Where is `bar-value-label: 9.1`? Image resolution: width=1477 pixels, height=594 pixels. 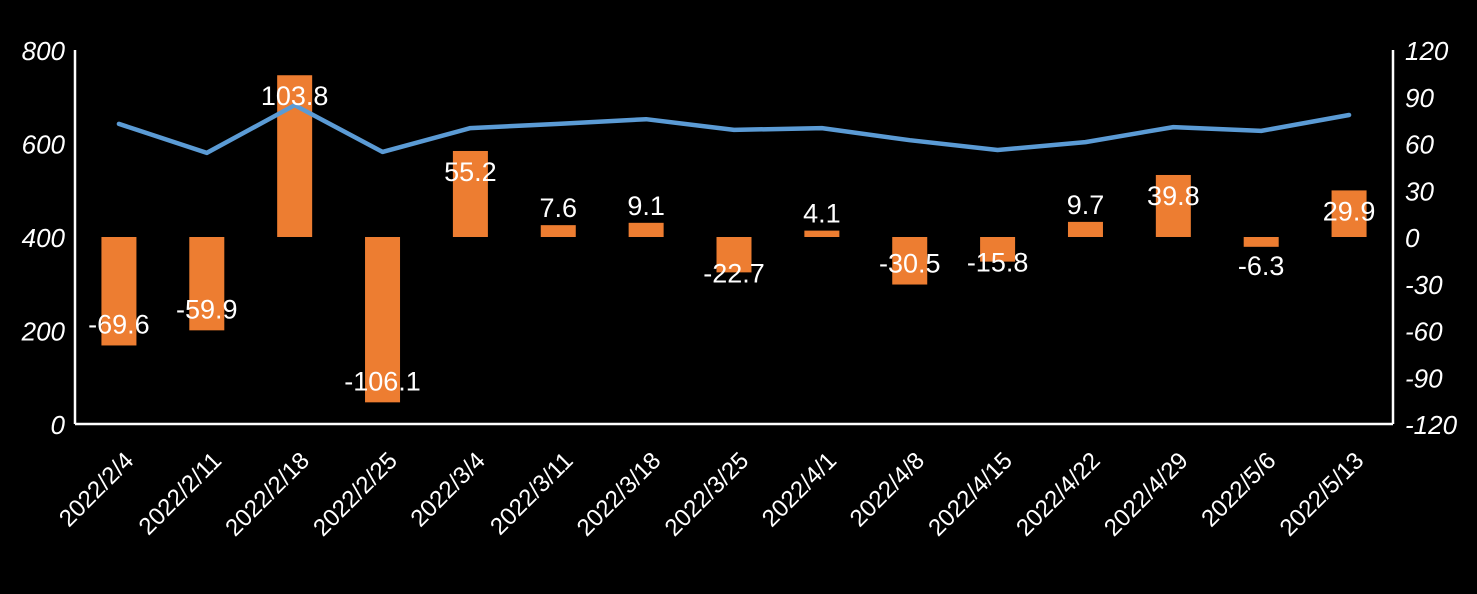
bar-value-label: 9.1 is located at coordinates (646, 206).